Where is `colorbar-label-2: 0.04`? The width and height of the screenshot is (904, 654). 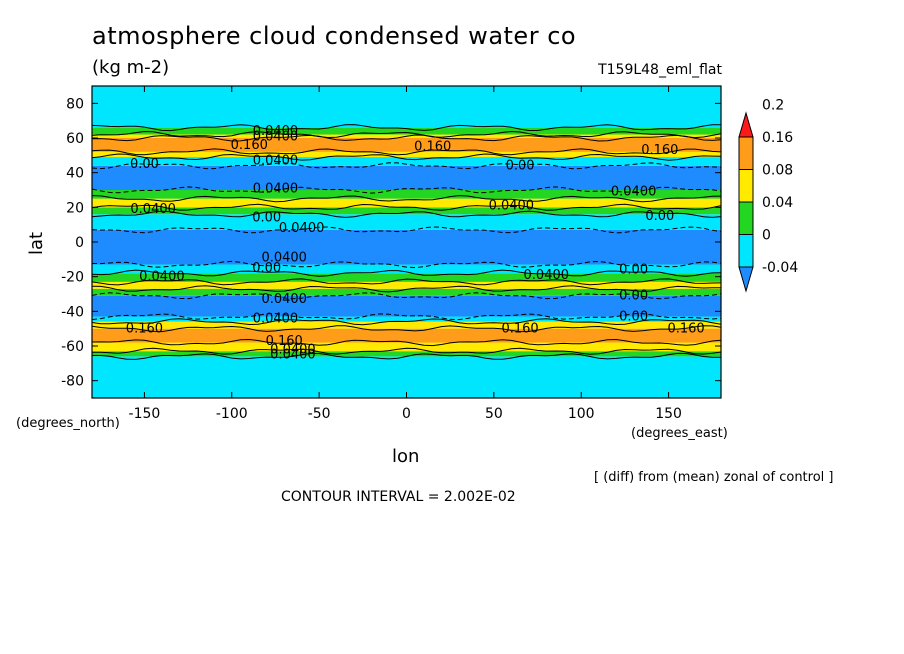
colorbar-label-2: 0.04 is located at coordinates (777, 203).